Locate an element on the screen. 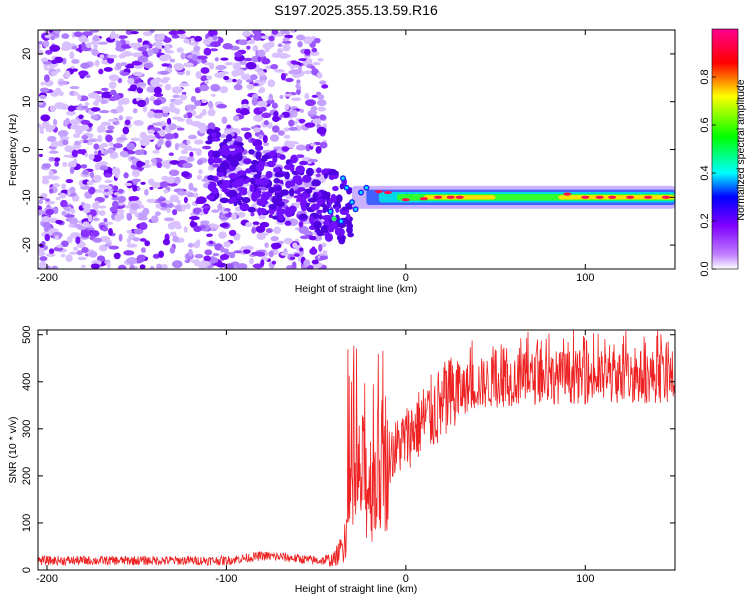 The width and height of the screenshot is (750, 600). colorbar-tick-label: 0.4 is located at coordinates (705, 172).